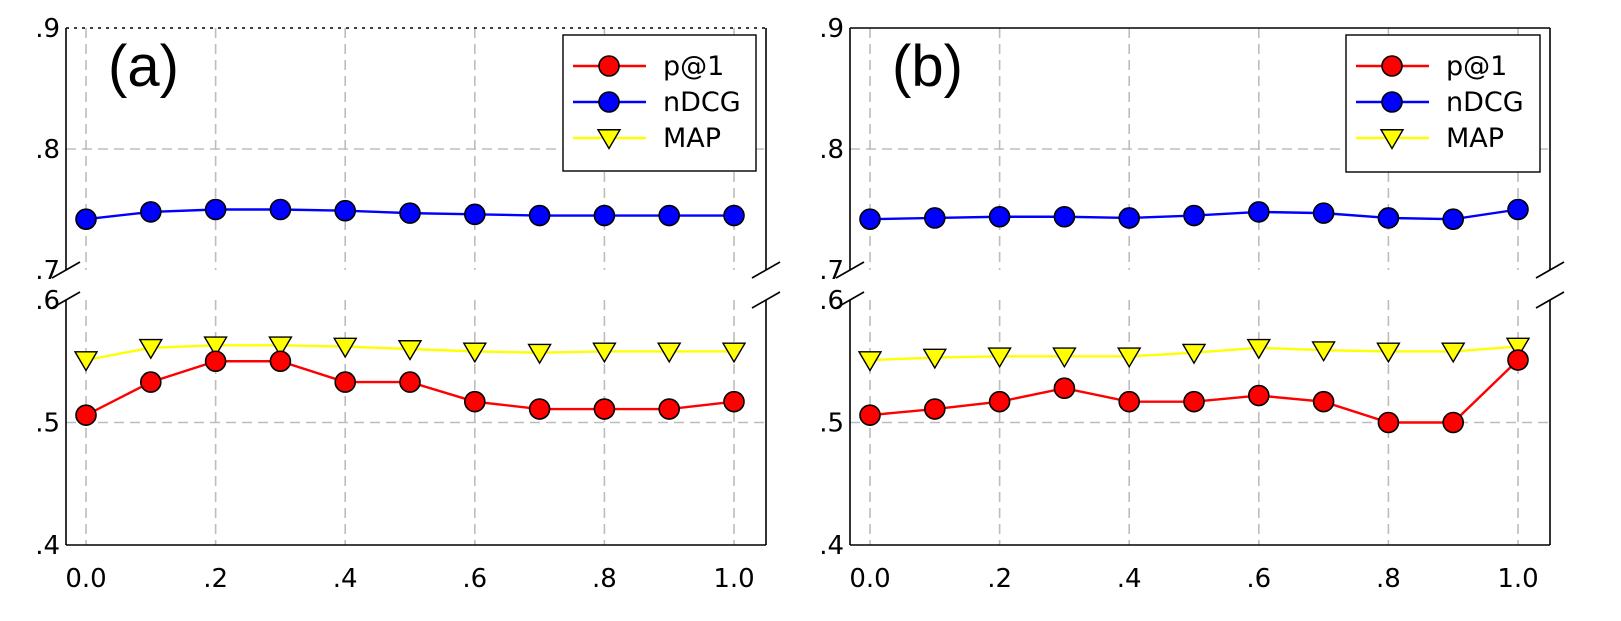 The height and width of the screenshot is (621, 1621). Describe the element at coordinates (702, 102) in the screenshot. I see `legend-label: nDCG` at that location.